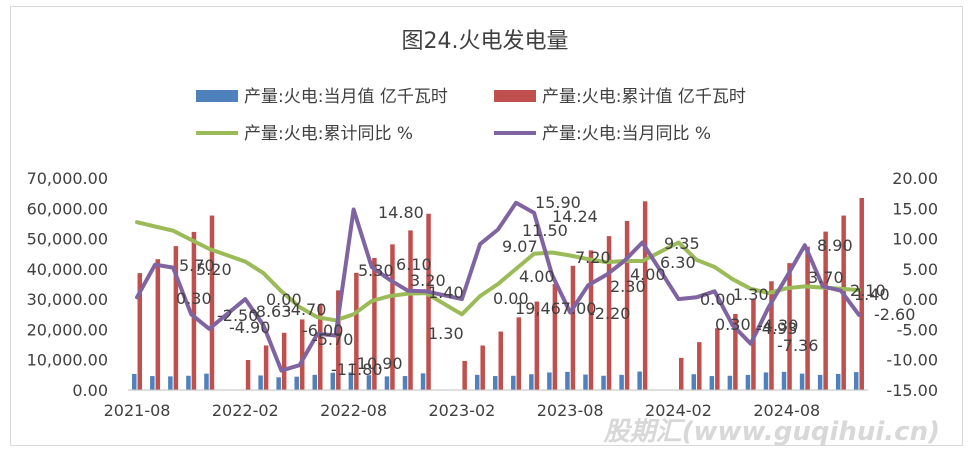 The image size is (971, 459). Describe the element at coordinates (67, 178) in the screenshot. I see `left-tick-label: 70,000.00` at that location.